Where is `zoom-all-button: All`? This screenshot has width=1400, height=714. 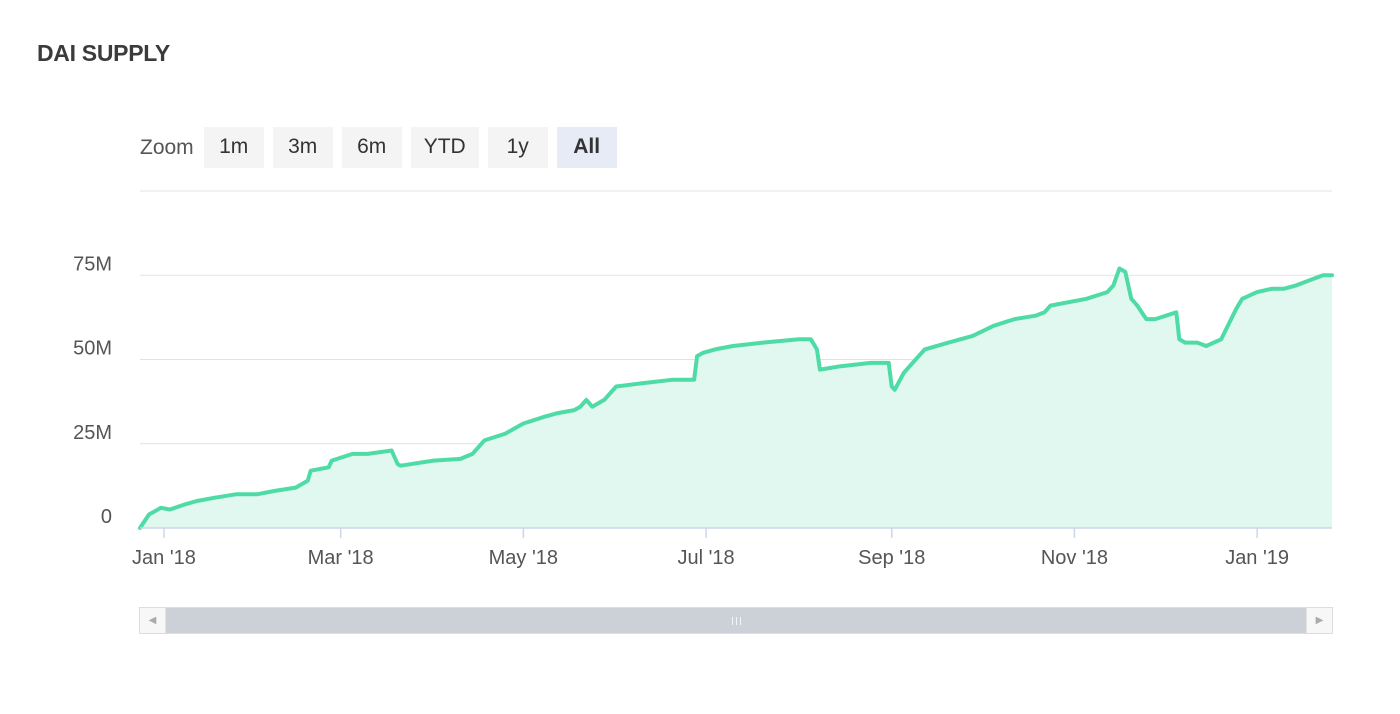 zoom-all-button: All is located at coordinates (586, 147).